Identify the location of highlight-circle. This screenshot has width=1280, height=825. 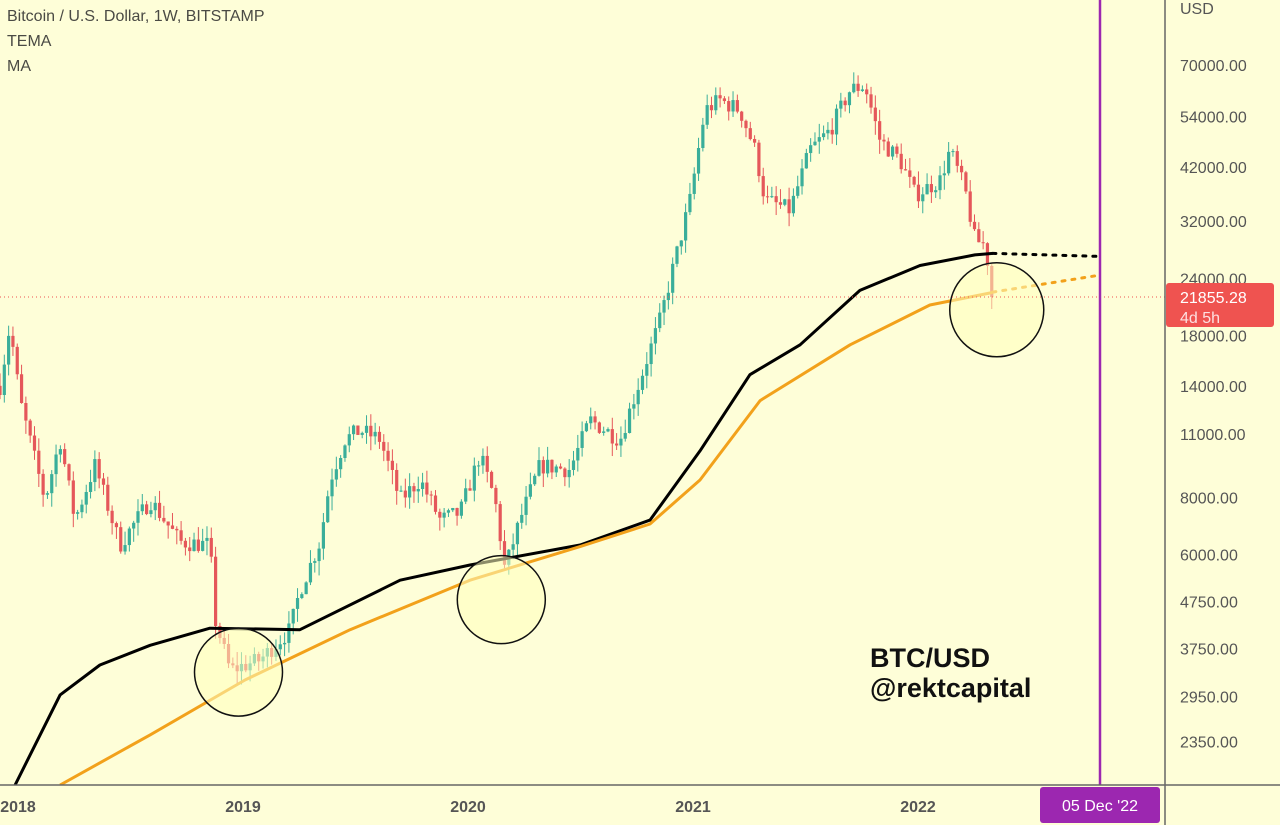
(501, 599).